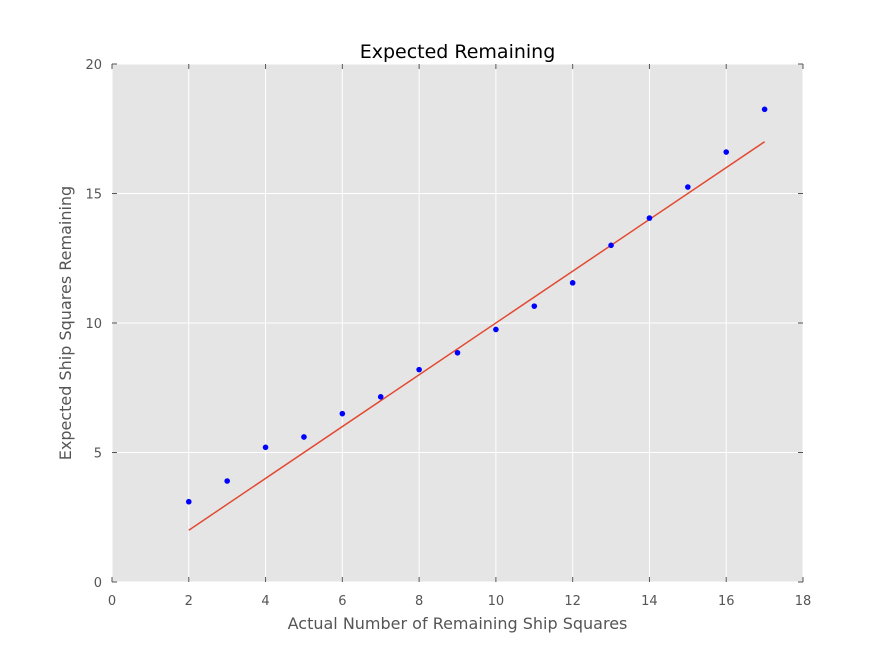  Describe the element at coordinates (803, 601) in the screenshot. I see `x-tick-label: 18` at that location.